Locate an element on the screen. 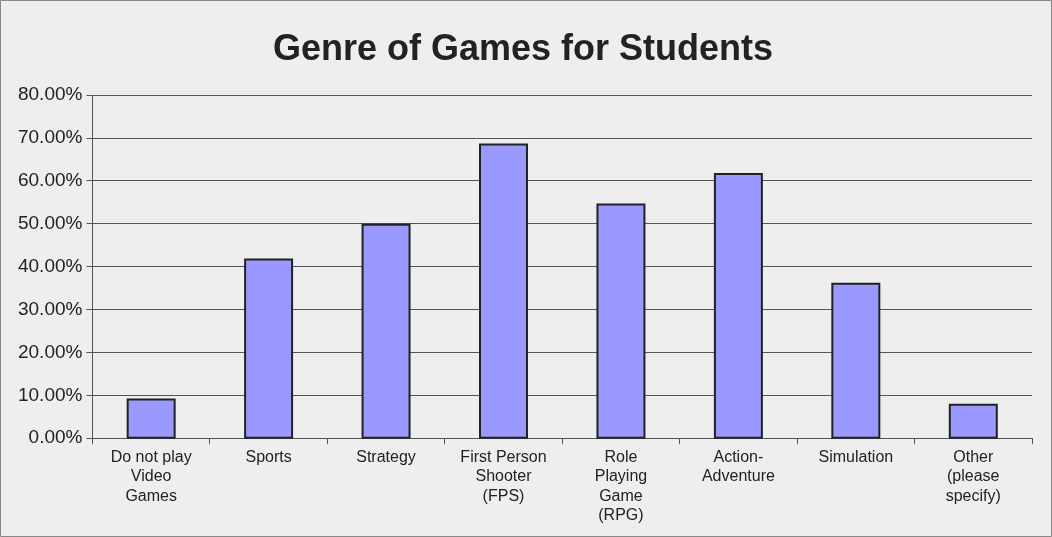  x-tick-label: Other (please specify) is located at coordinates (973, 476).